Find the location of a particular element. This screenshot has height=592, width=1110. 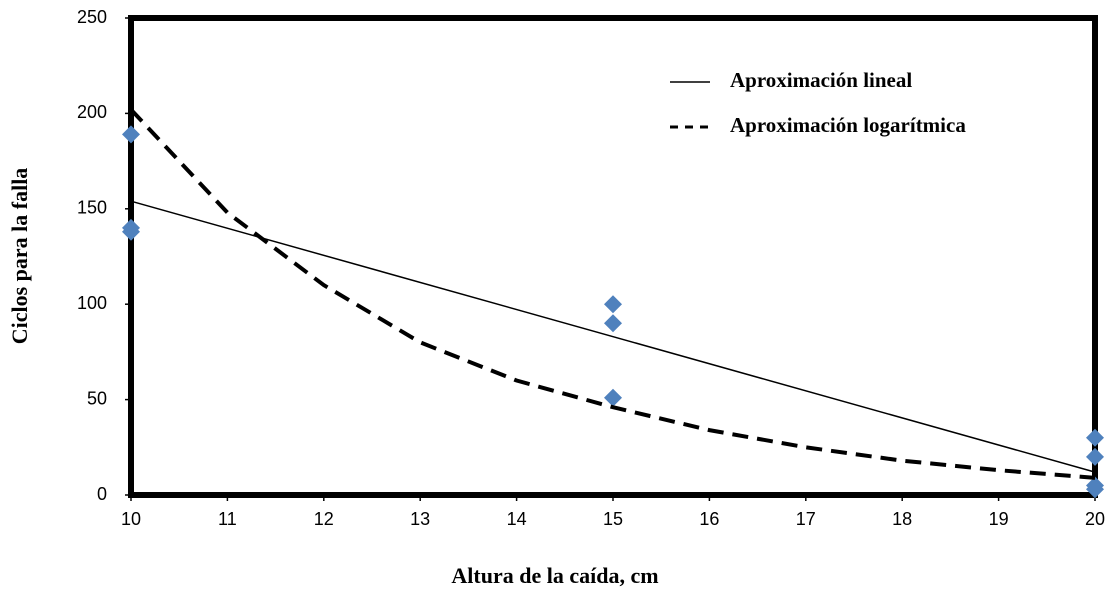

legend-label: Aproximación logarítmica is located at coordinates (848, 125).